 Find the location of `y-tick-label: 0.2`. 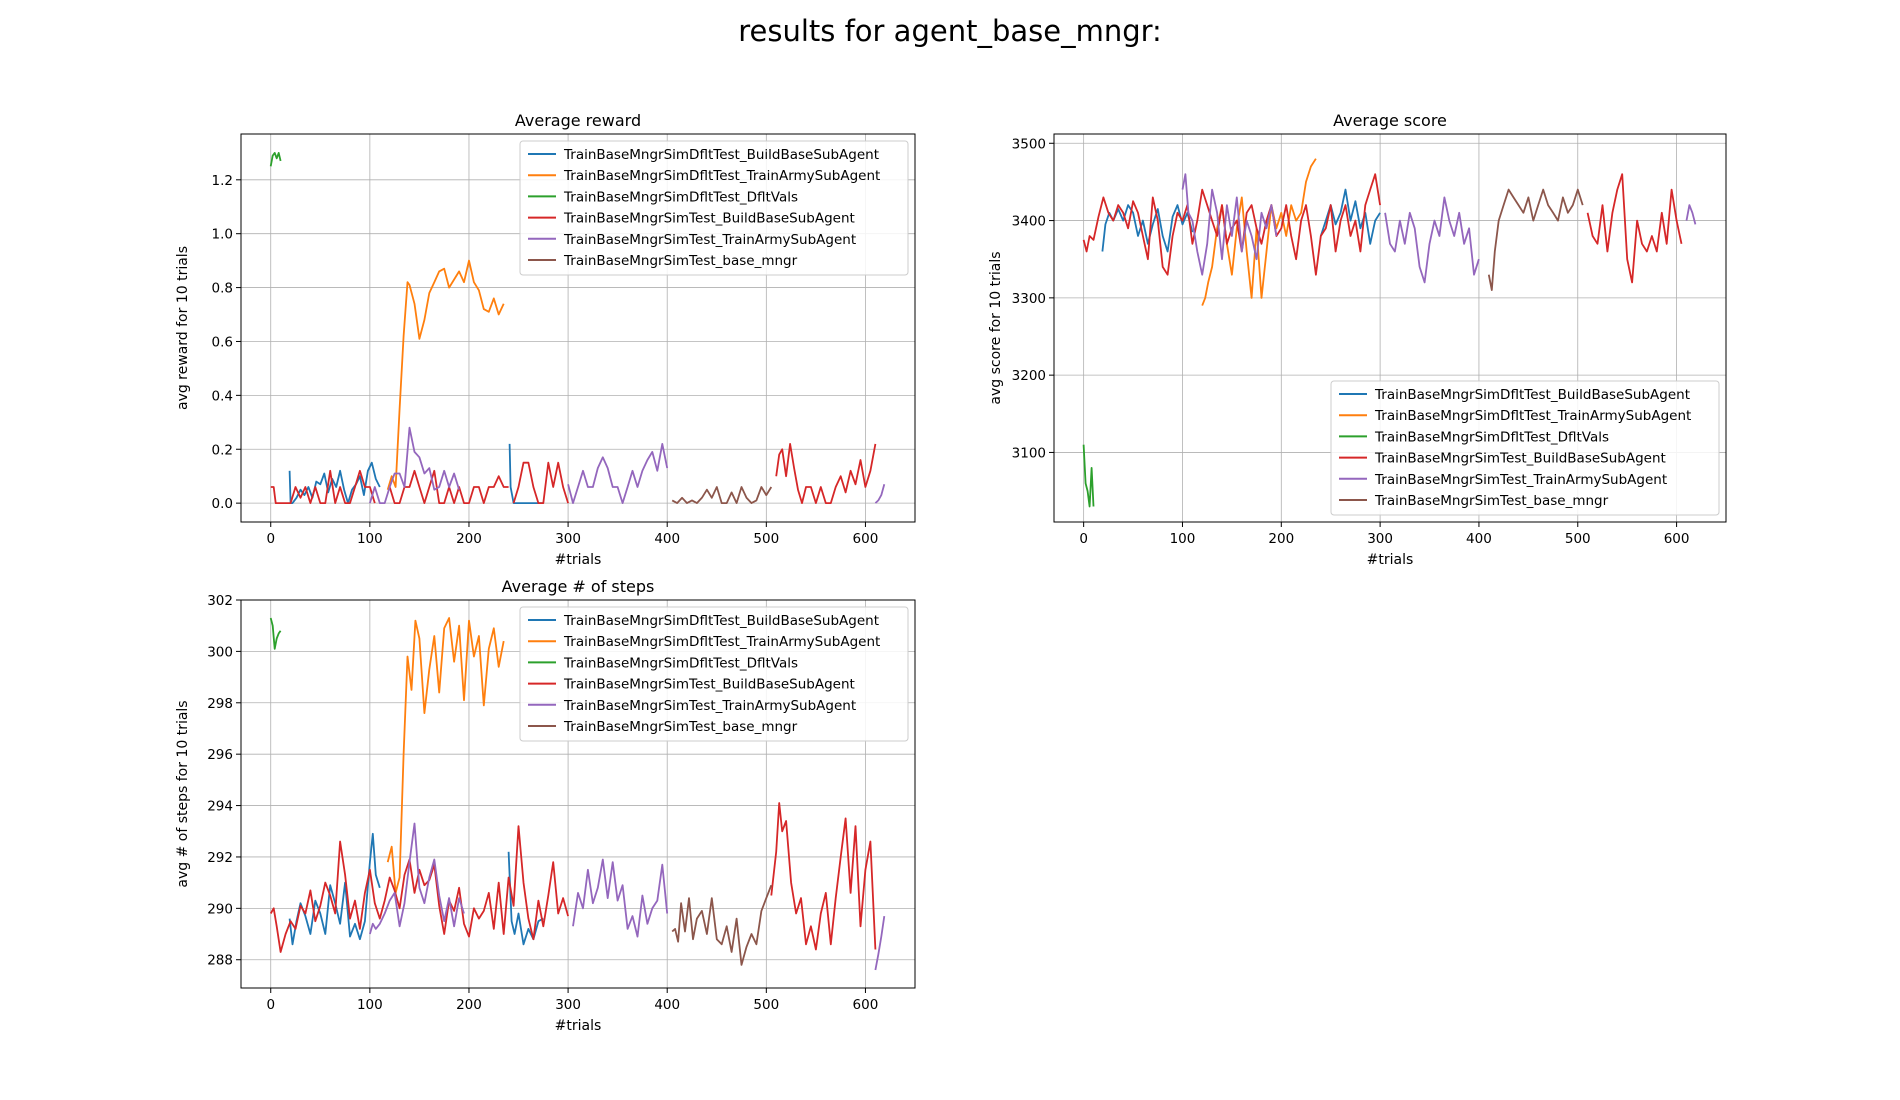

y-tick-label: 0.2 is located at coordinates (222, 450).